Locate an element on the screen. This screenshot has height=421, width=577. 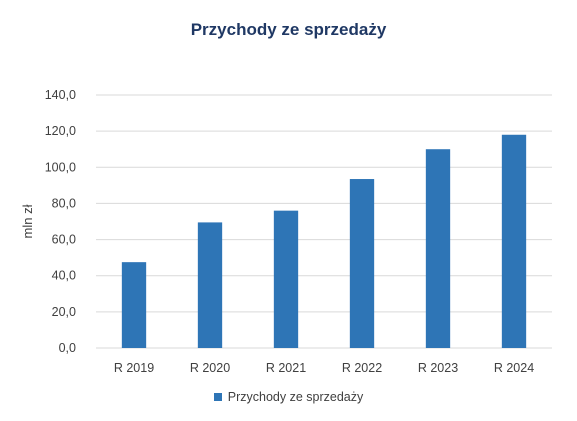
chart-title: Przychody ze sprzedaży is located at coordinates (288, 29).